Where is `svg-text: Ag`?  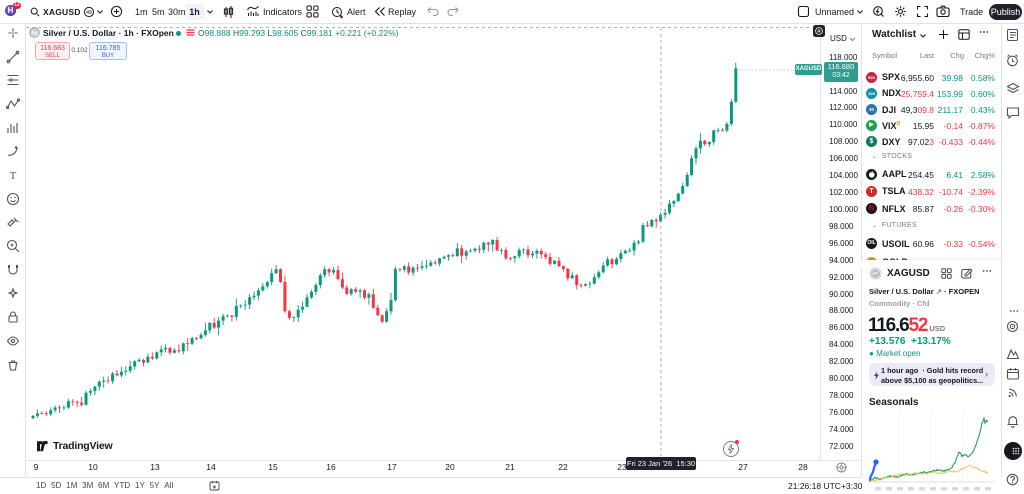 svg-text: Ag is located at coordinates (34, 34).